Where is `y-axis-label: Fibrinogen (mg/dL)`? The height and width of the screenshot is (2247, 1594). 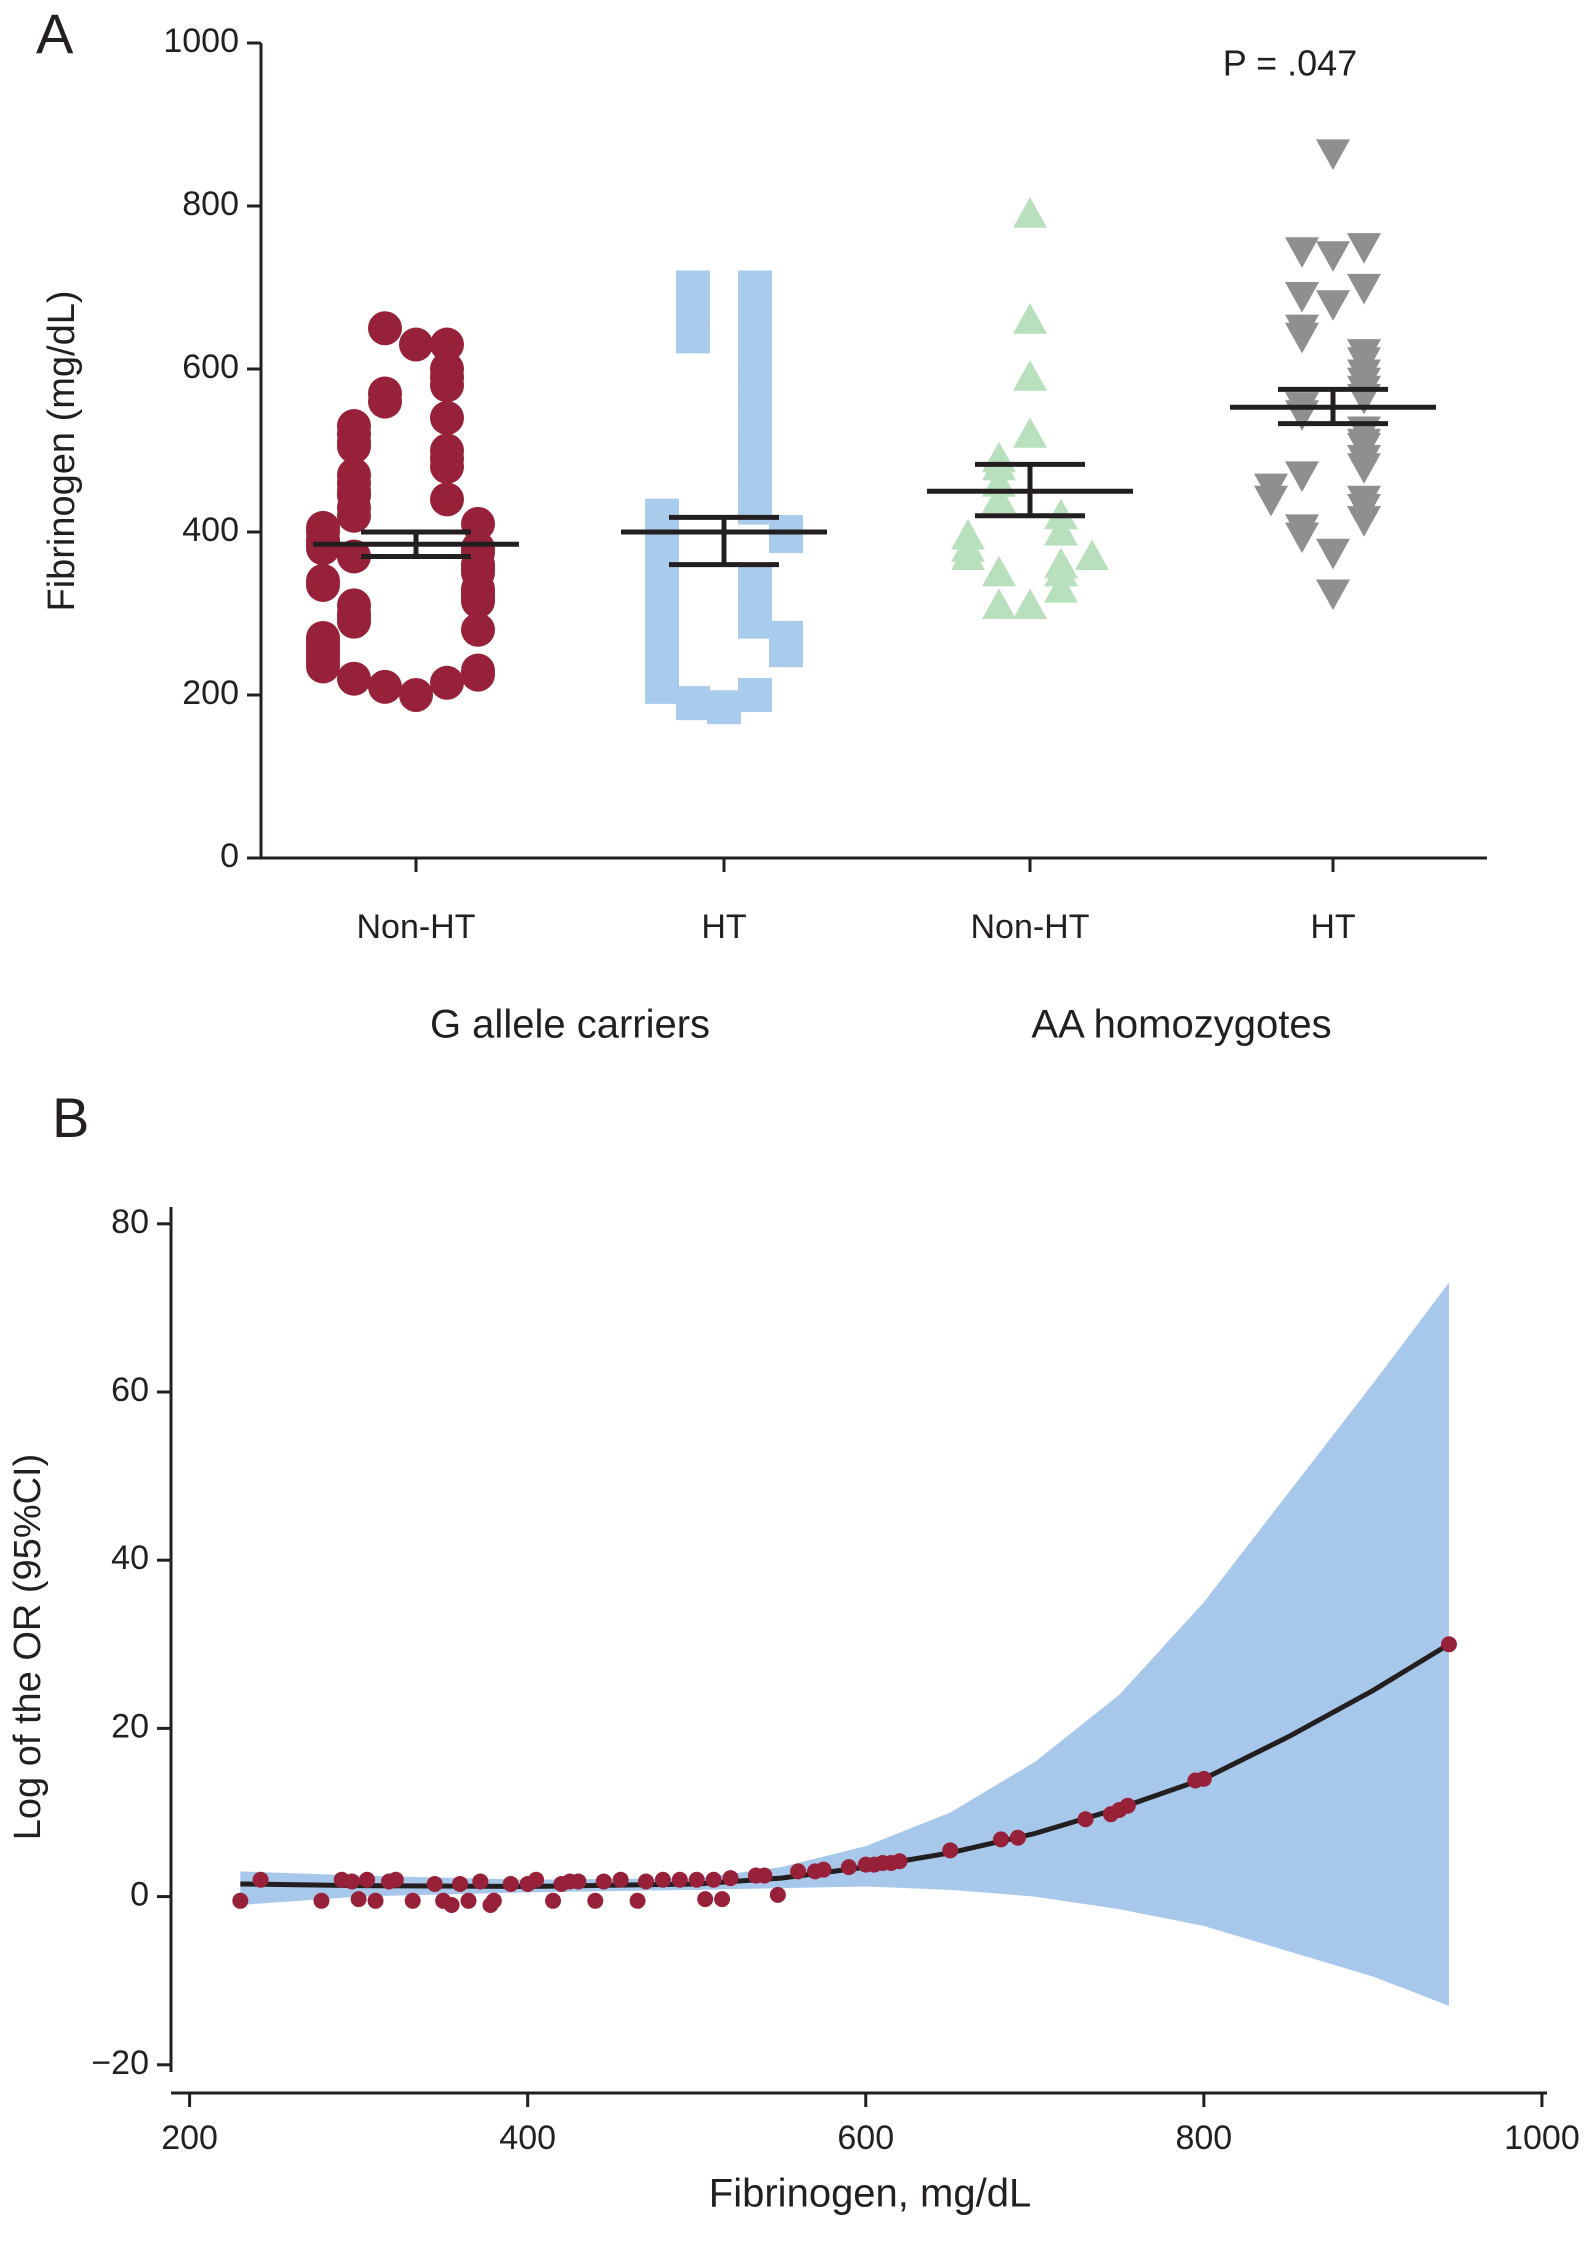 y-axis-label: Fibrinogen (mg/dL) is located at coordinates (62, 450).